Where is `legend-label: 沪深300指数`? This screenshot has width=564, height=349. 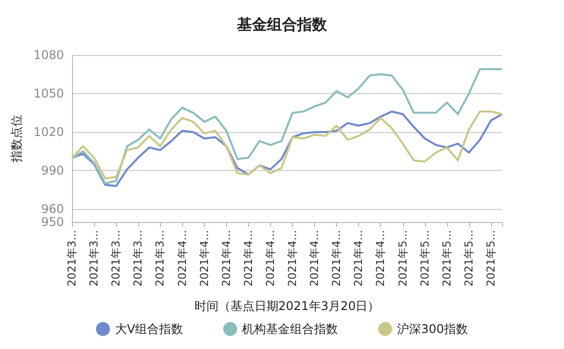 legend-label: 沪深300指数 is located at coordinates (432, 329).